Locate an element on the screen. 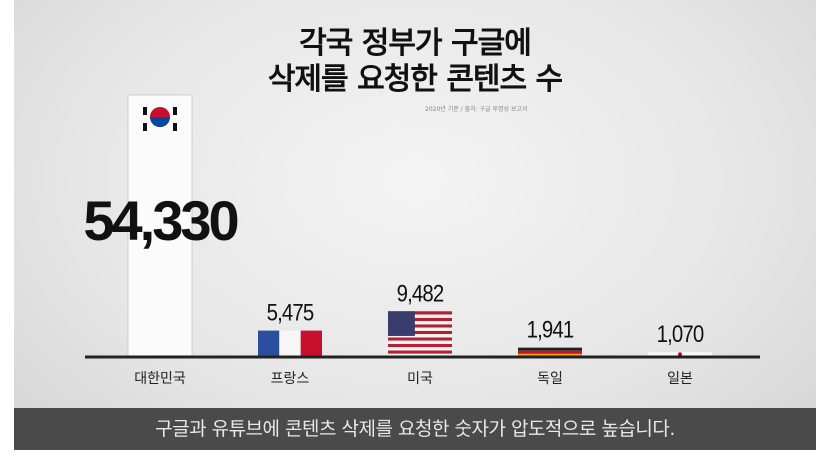 The image size is (830, 464). category-label: 독일 is located at coordinates (550, 379).